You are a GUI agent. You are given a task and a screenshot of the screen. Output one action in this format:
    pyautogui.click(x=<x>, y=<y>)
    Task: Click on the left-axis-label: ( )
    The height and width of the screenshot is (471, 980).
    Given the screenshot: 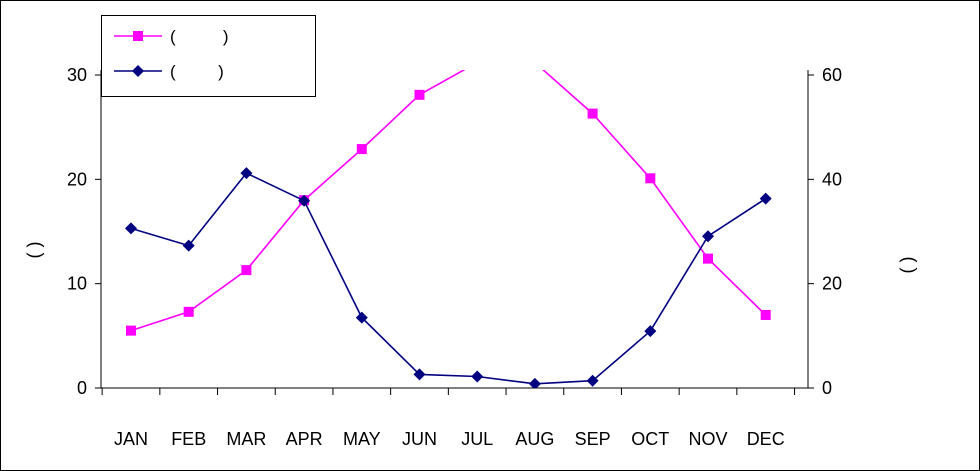 What is the action you would take?
    pyautogui.click(x=34, y=250)
    